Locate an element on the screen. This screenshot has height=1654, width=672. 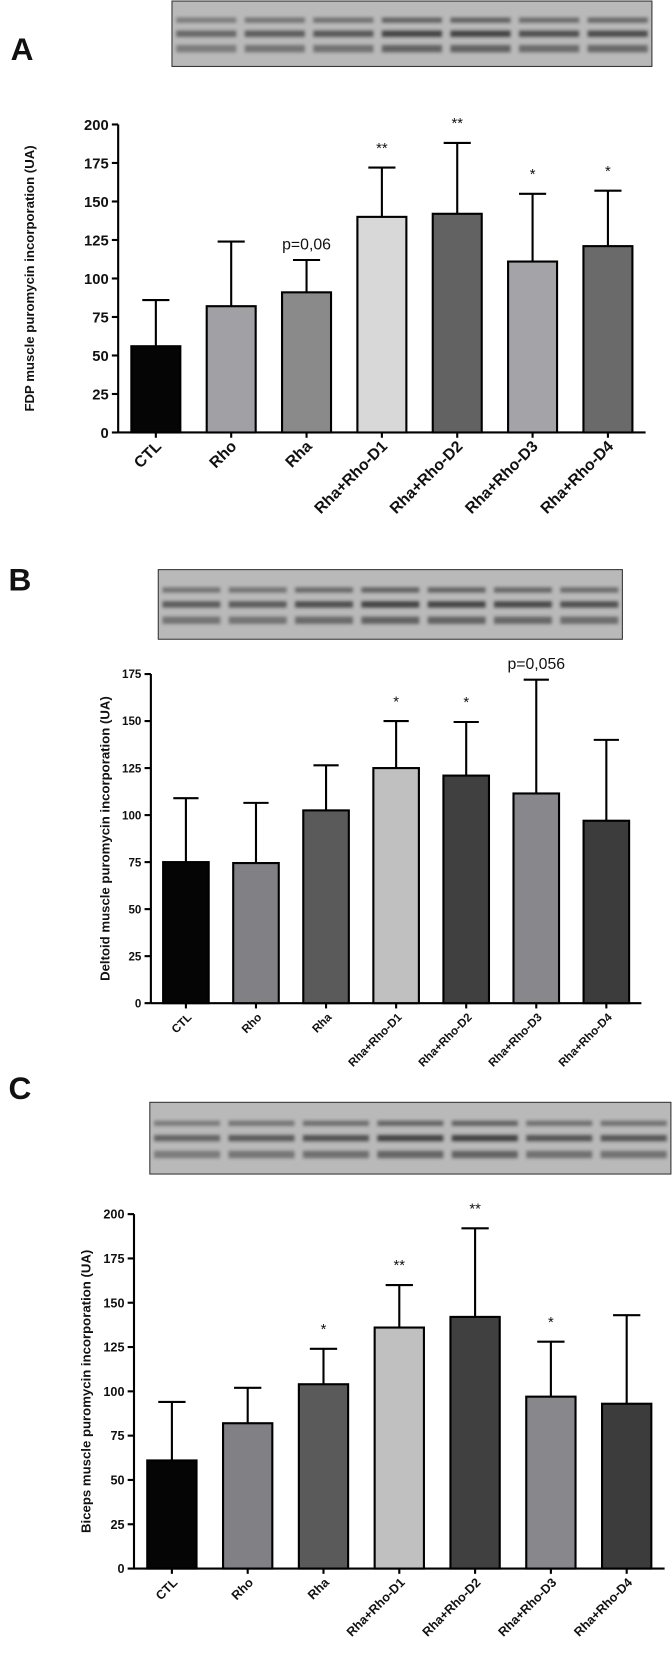
panel-letter: B is located at coordinates (19, 580).